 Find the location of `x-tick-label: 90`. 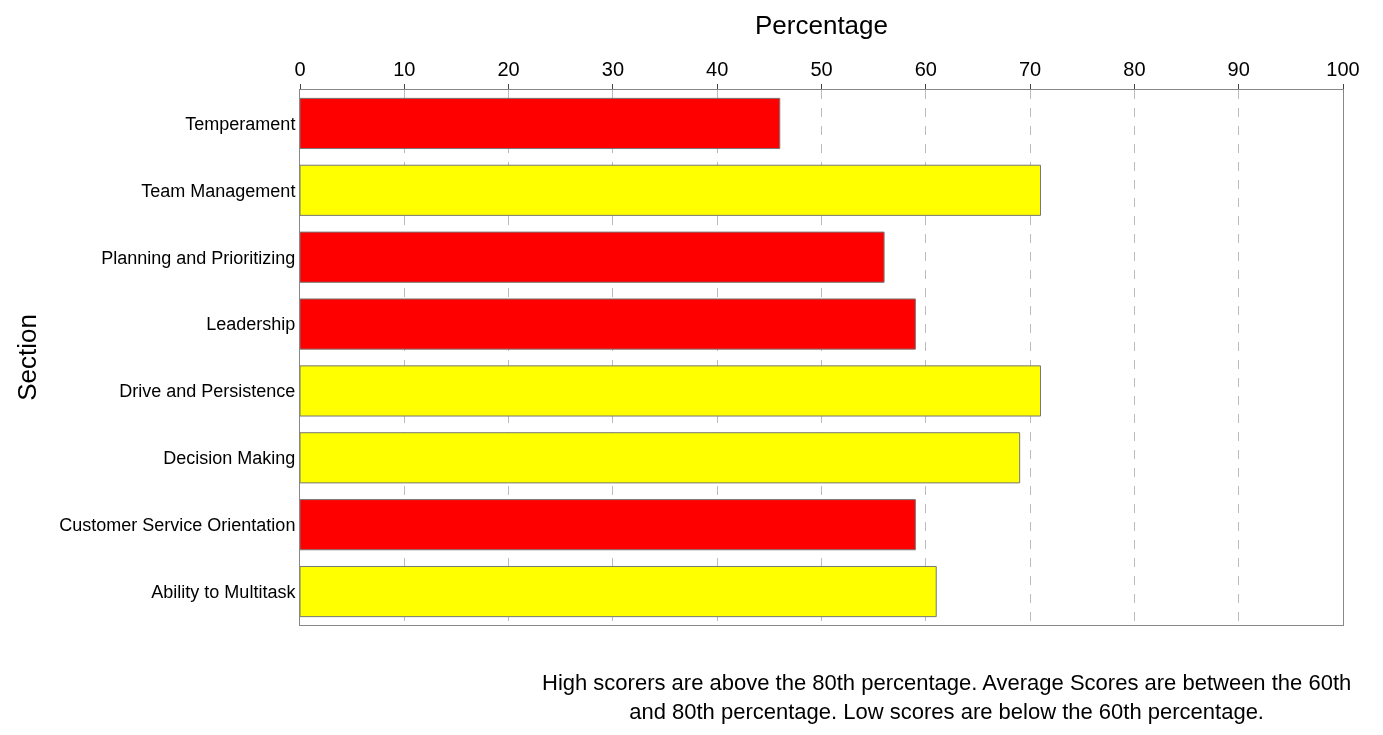

x-tick-label: 90 is located at coordinates (1238, 69).